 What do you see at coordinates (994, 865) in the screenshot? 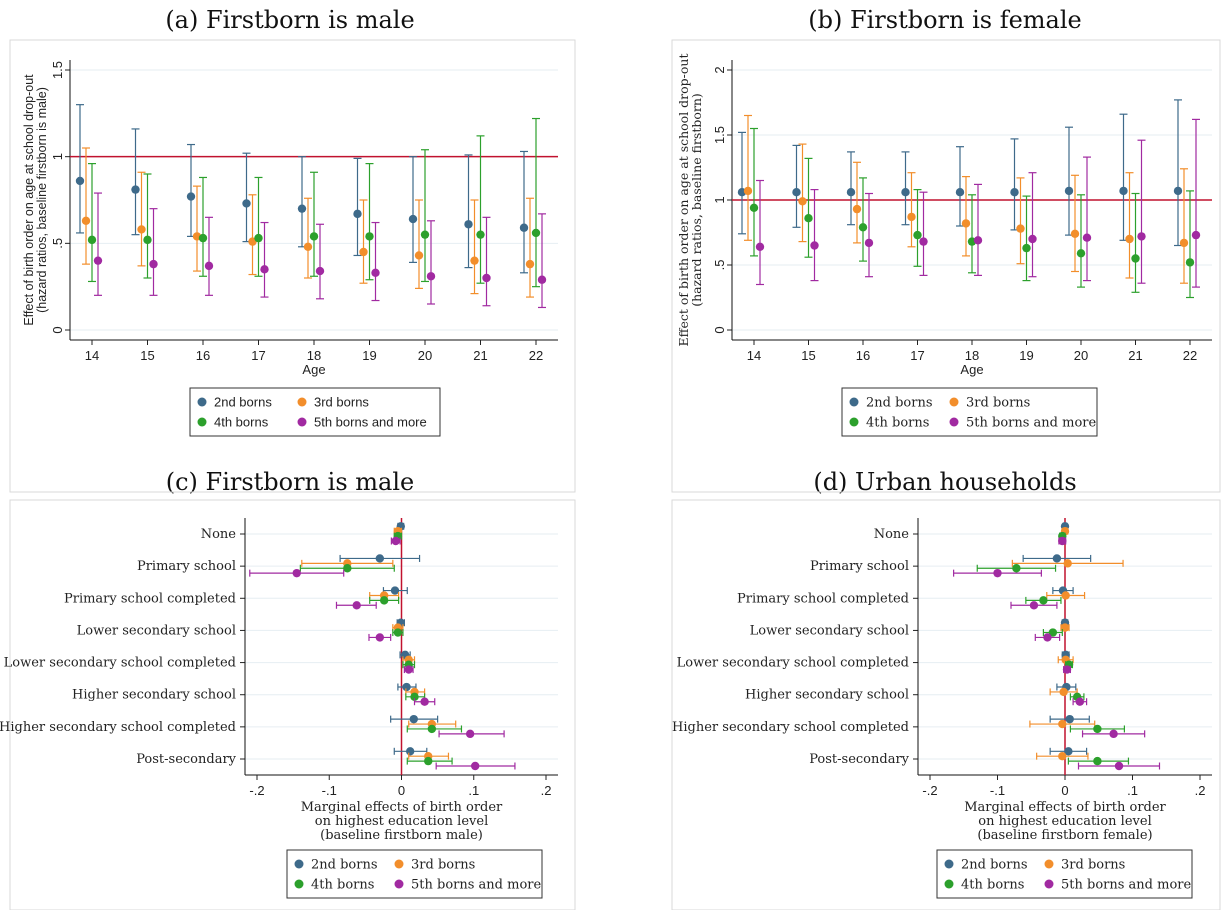
I see `legend-label: 2nd borns` at bounding box center [994, 865].